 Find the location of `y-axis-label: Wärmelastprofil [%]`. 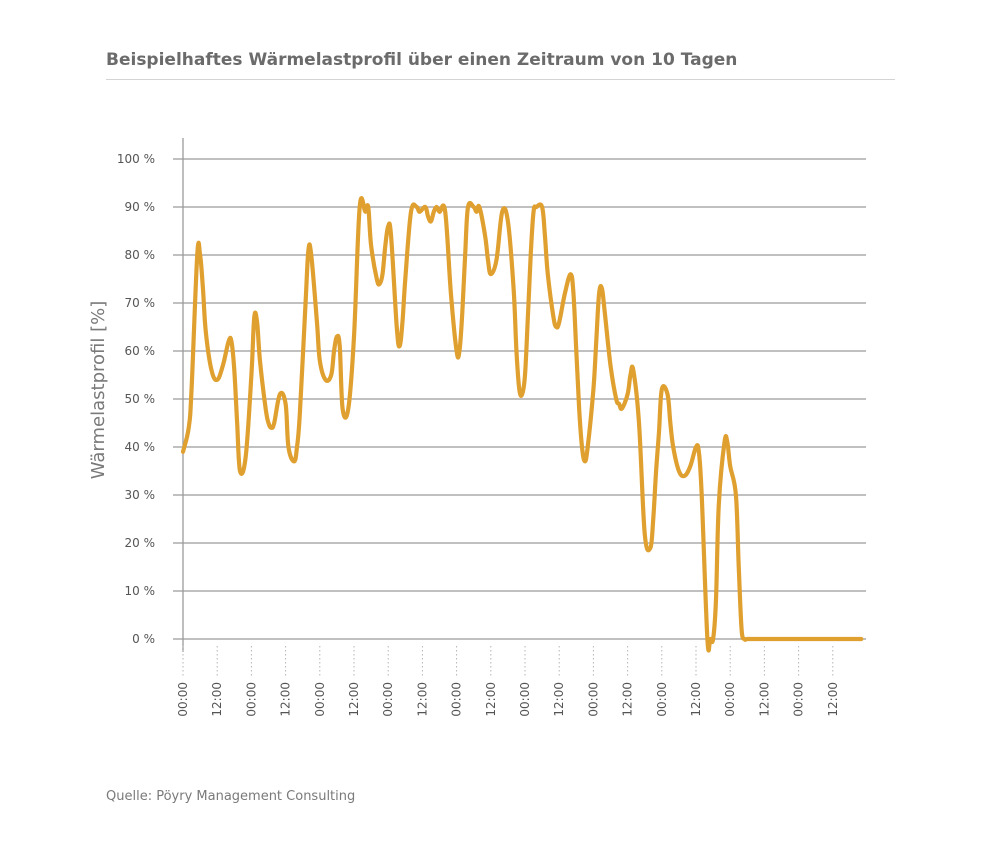

y-axis-label: Wärmelastprofil [%] is located at coordinates (98, 390).